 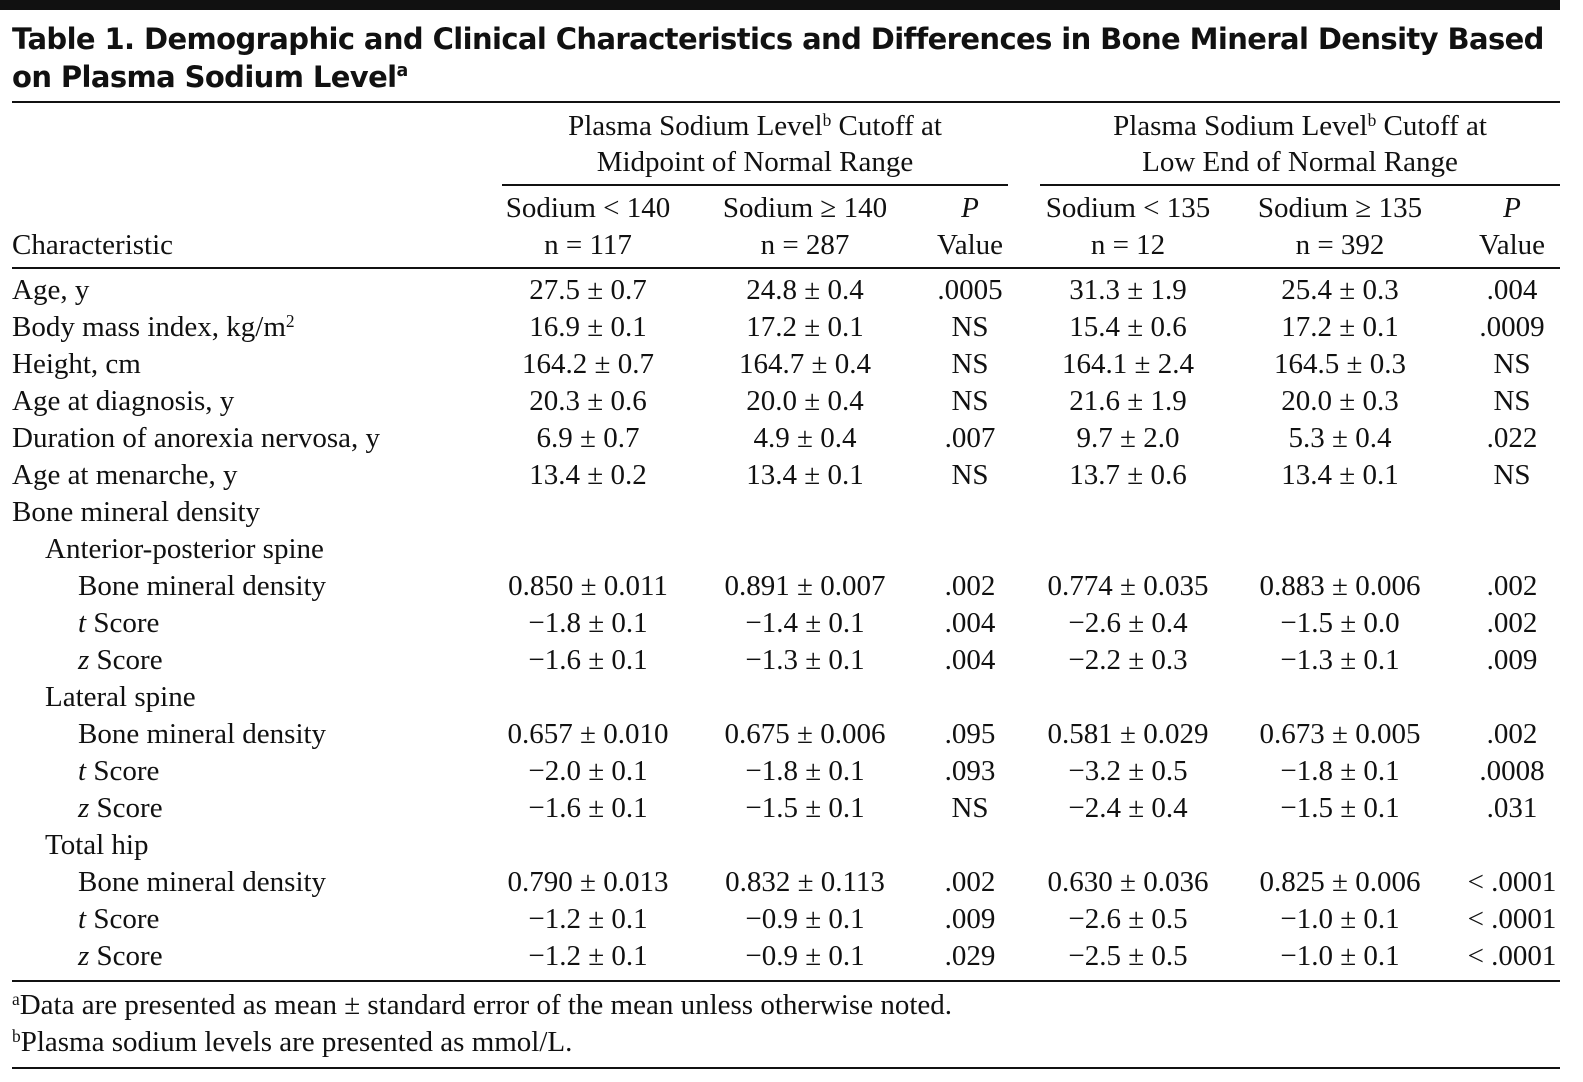 I want to click on title-footnote-mark: a, so click(x=402, y=71).